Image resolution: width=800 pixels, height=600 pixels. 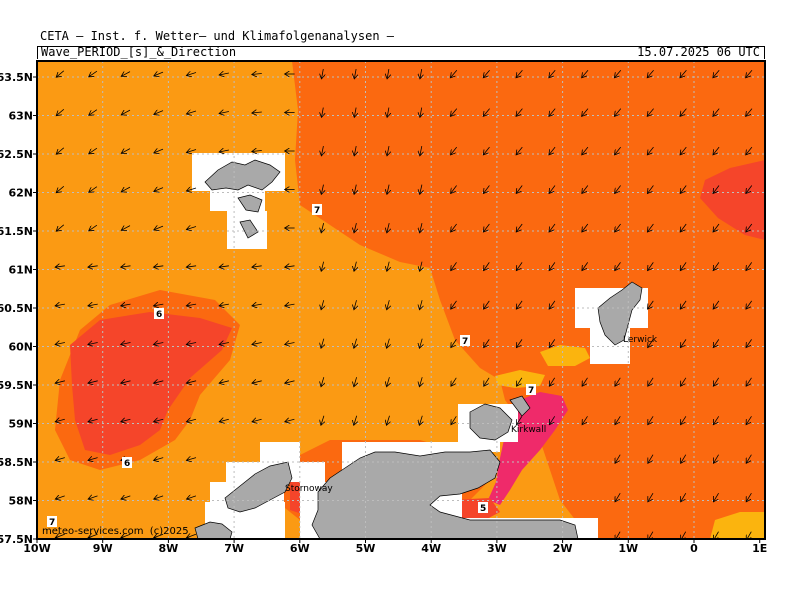 I want to click on longitude-label: 1W, so click(x=628, y=548).